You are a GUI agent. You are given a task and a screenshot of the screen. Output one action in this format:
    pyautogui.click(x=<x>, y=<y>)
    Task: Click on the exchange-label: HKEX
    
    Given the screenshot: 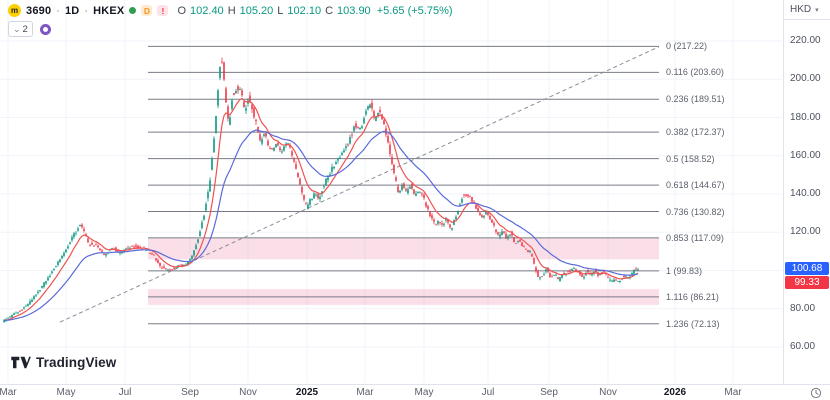 What is the action you would take?
    pyautogui.click(x=109, y=10)
    